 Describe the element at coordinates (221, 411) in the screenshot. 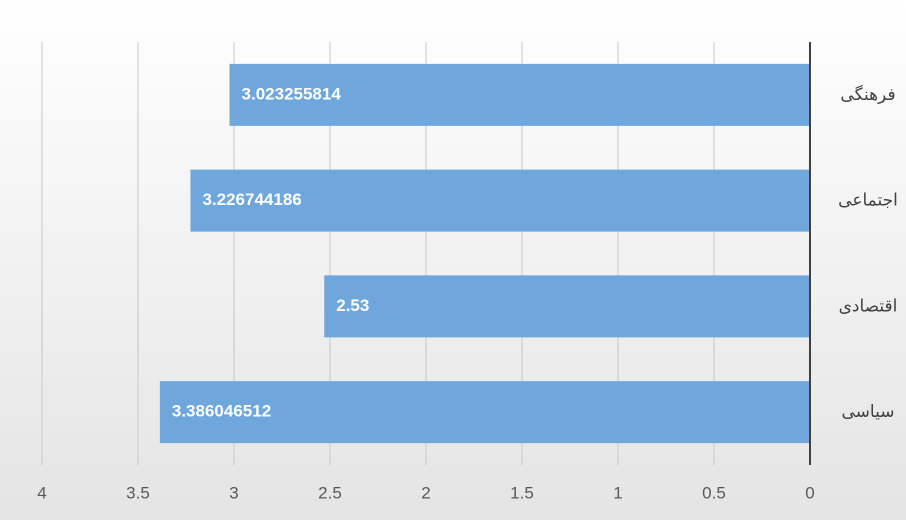

I see `value-label: 3.386046512` at that location.